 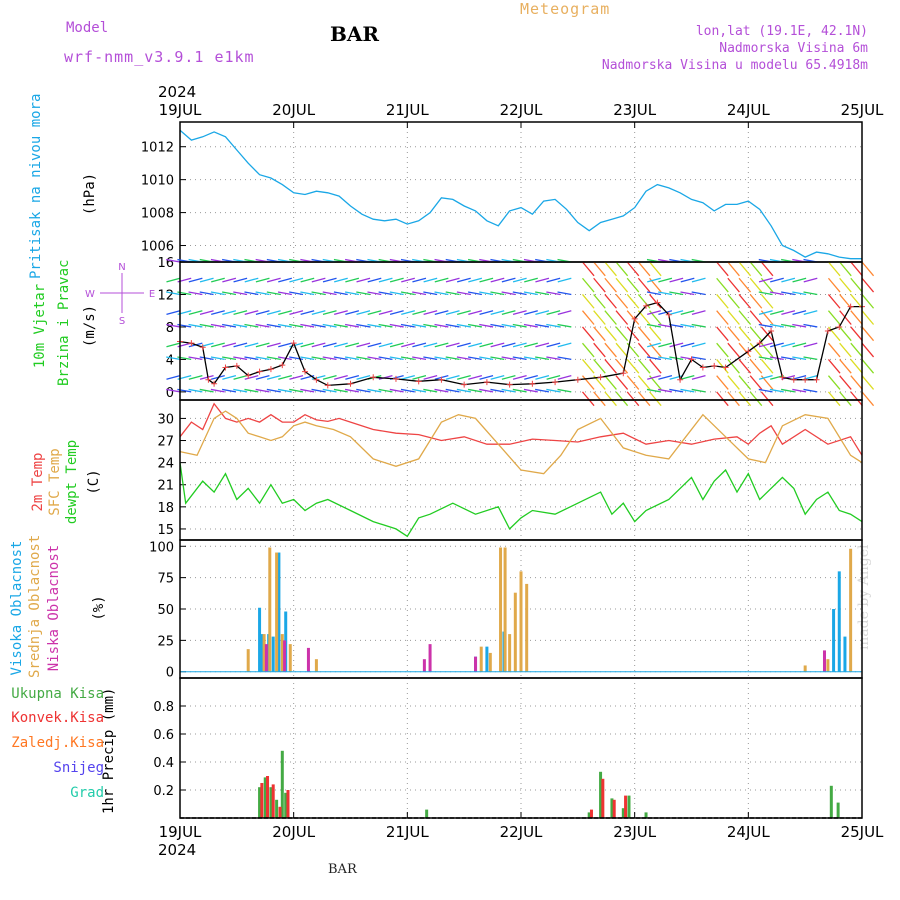 What do you see at coordinates (521, 110) in the screenshot?
I see `x-tick-label-top: 22JUL` at bounding box center [521, 110].